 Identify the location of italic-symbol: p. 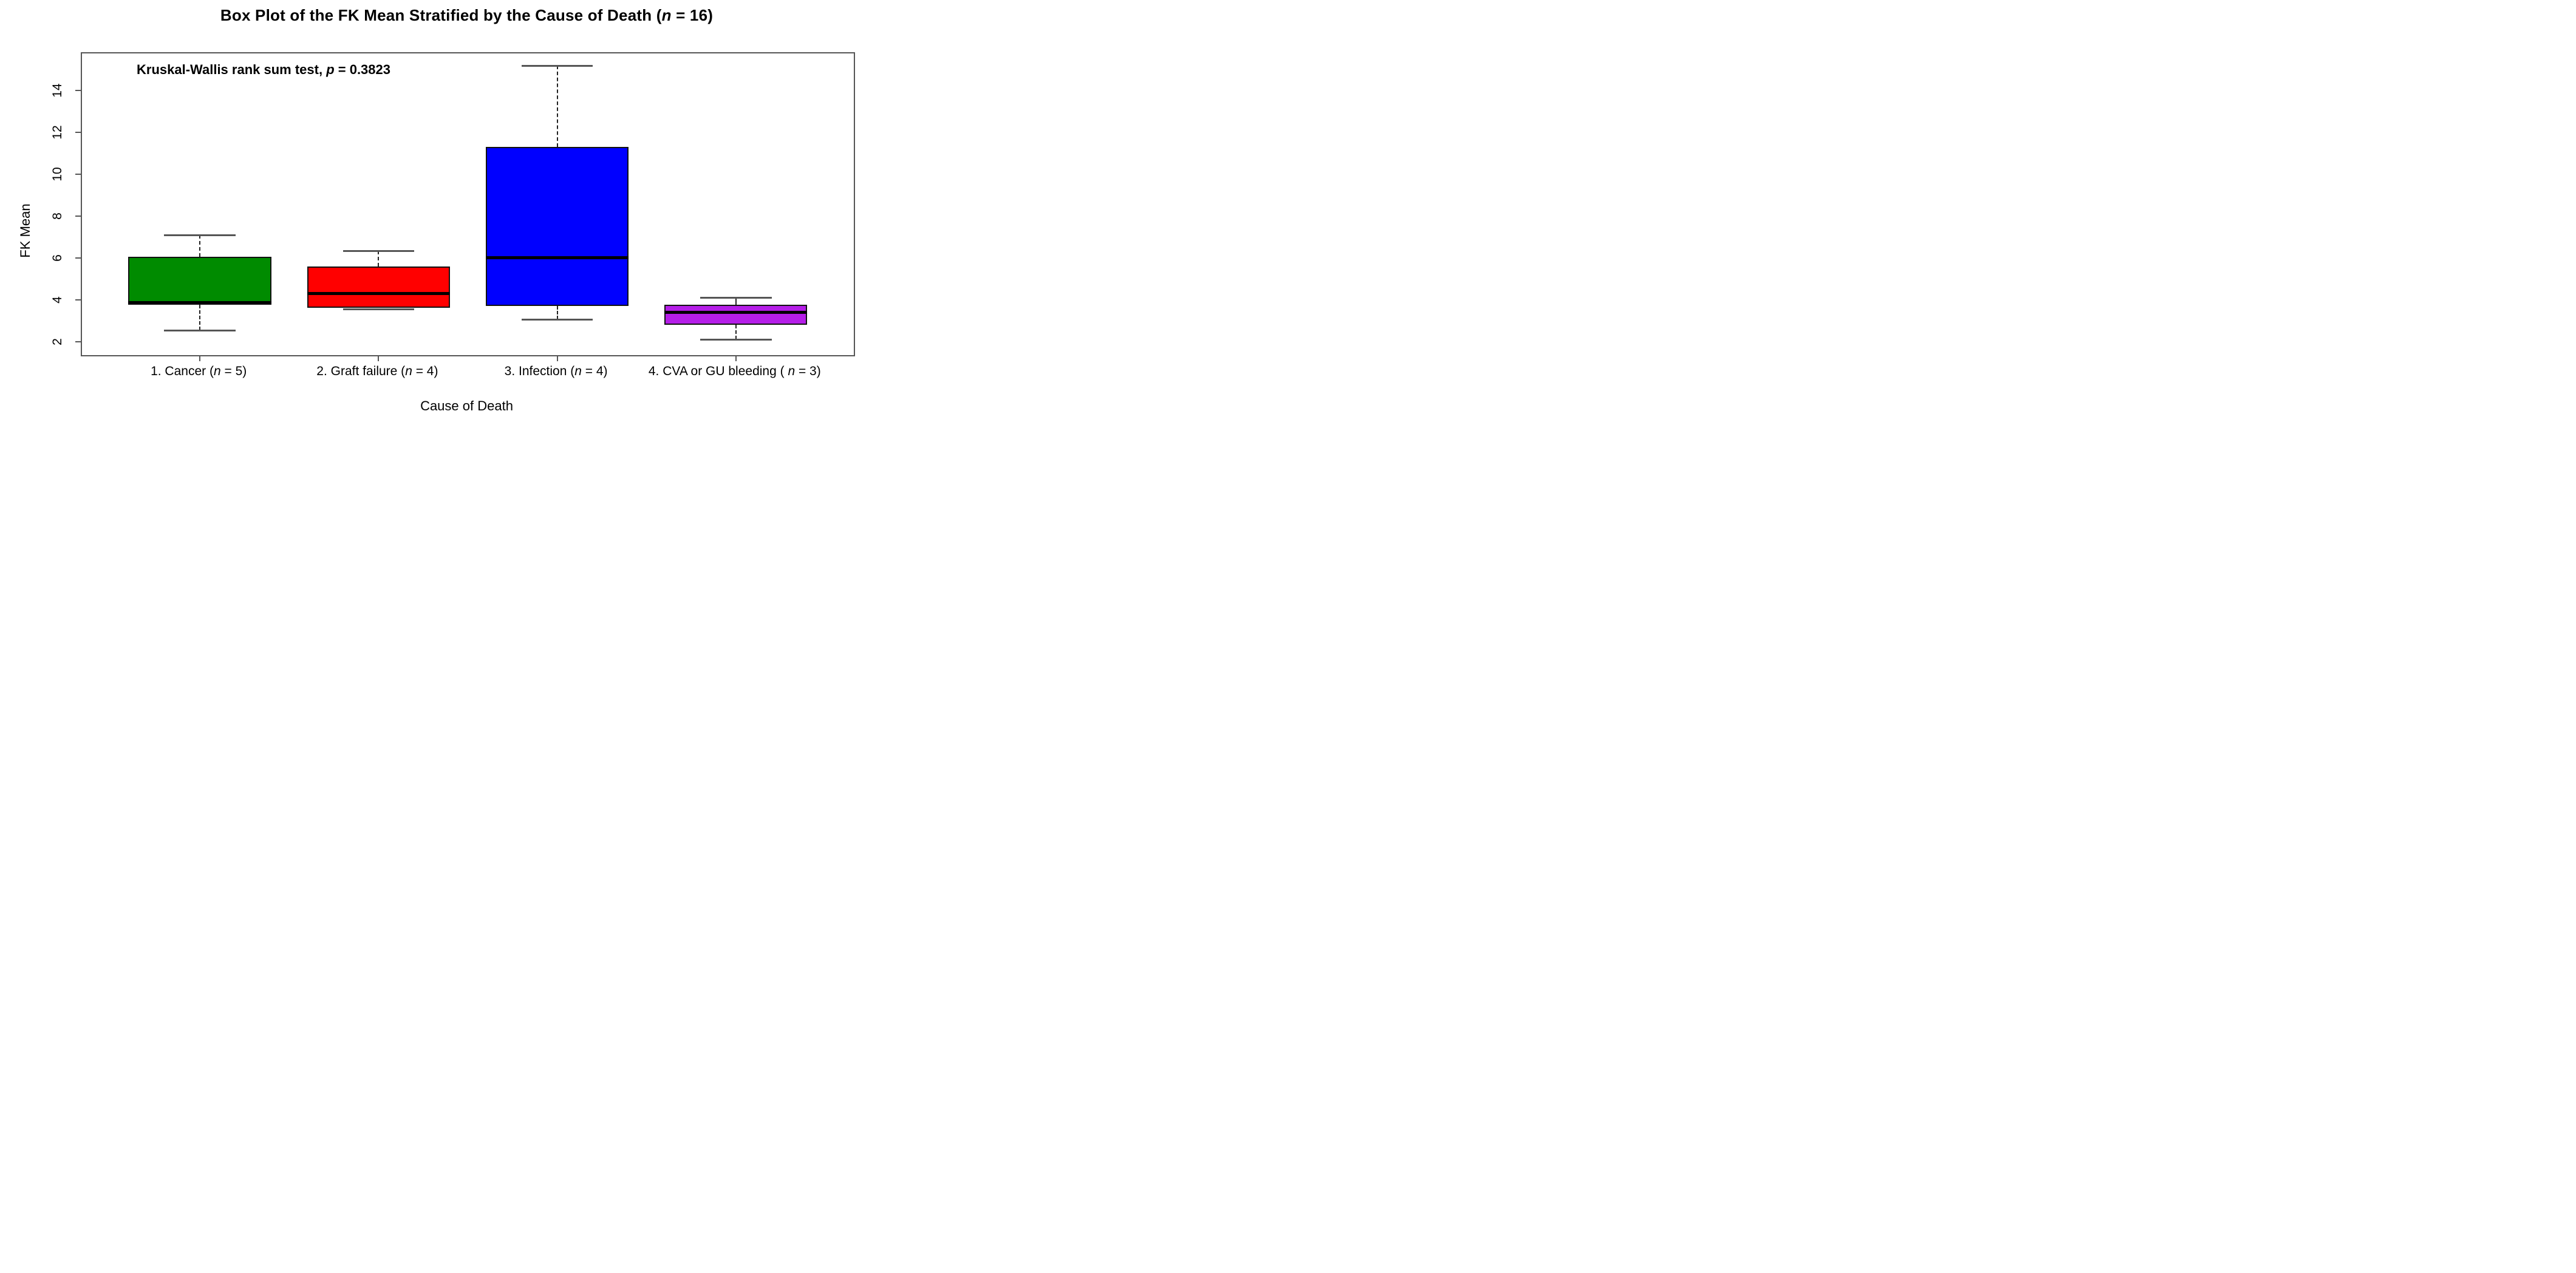
(330, 69).